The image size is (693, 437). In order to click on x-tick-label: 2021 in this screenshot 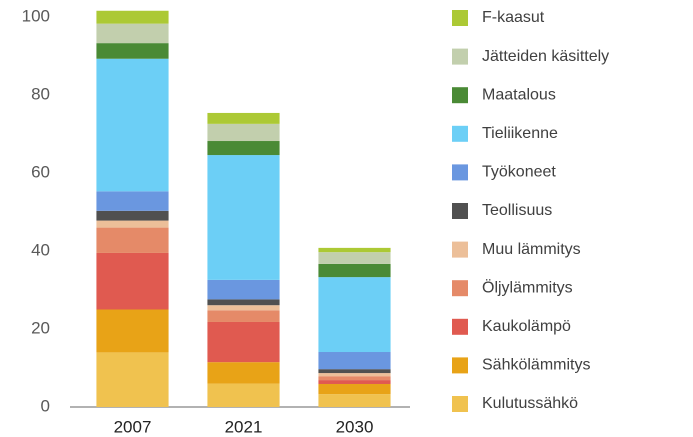, I will do `click(244, 426)`.